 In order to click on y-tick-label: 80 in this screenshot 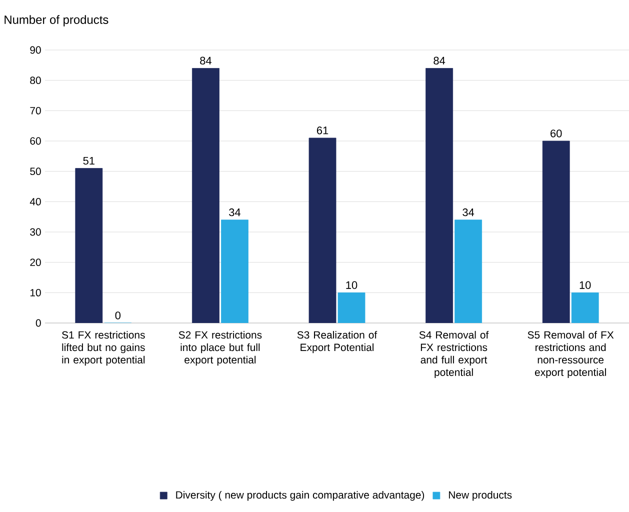, I will do `click(35, 80)`.